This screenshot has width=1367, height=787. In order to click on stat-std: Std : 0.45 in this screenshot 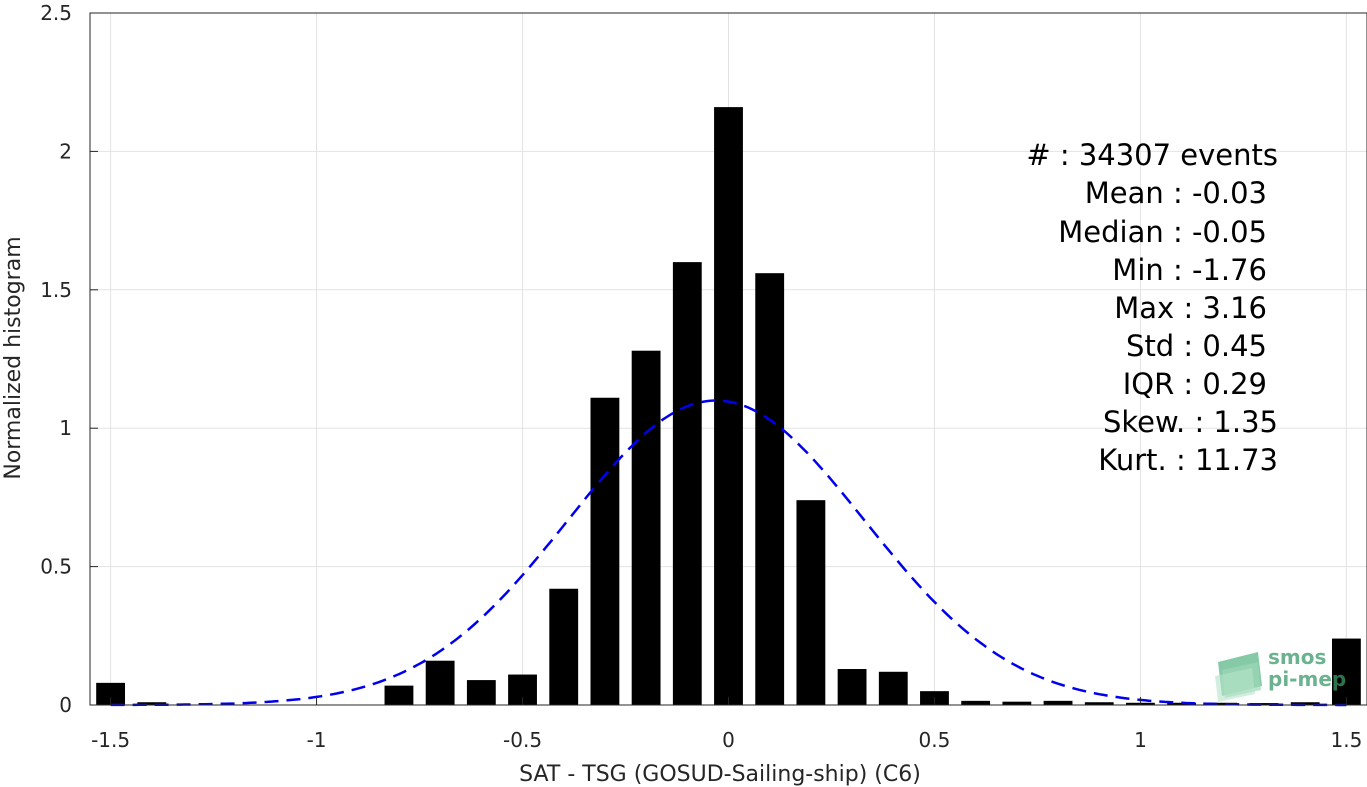, I will do `click(1196, 346)`.